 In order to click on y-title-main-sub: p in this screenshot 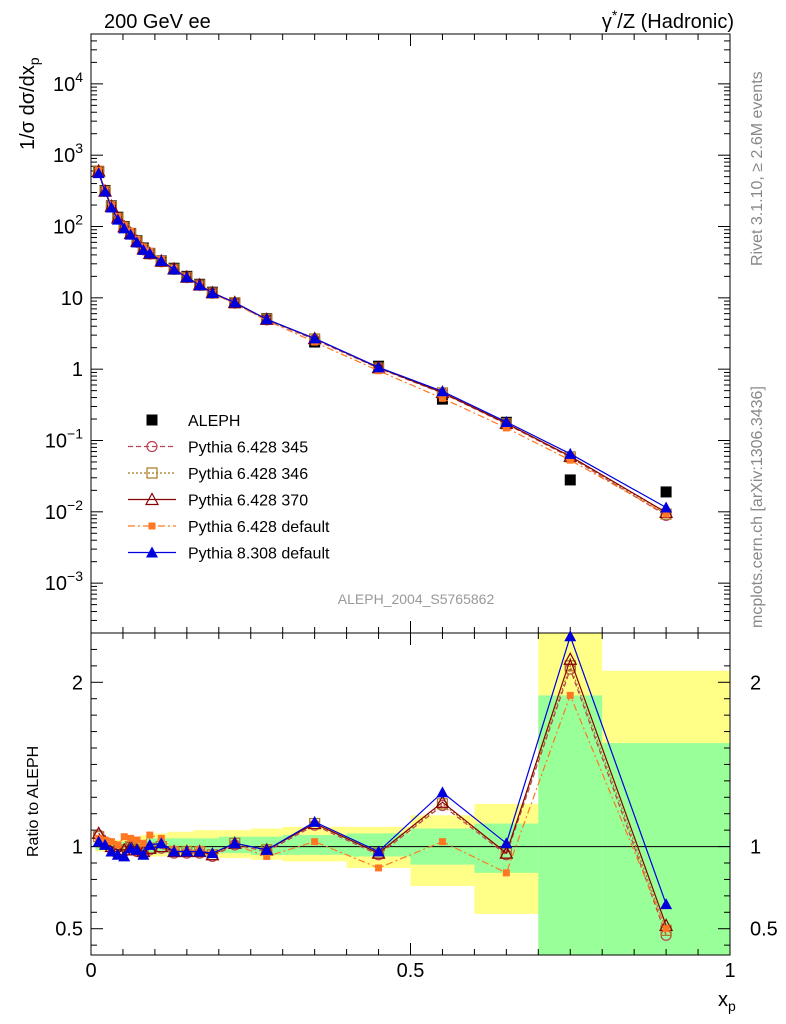, I will do `click(34, 61)`.